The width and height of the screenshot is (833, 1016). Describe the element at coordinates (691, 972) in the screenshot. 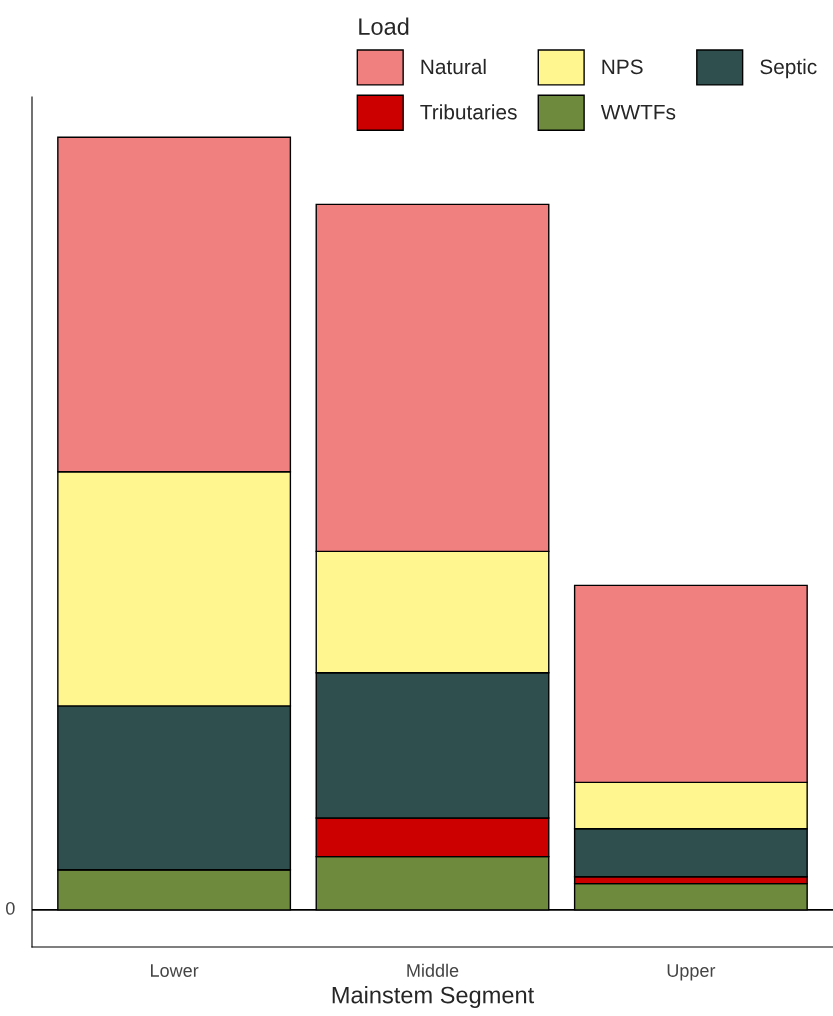

I see `x-tick-label: Upper` at that location.